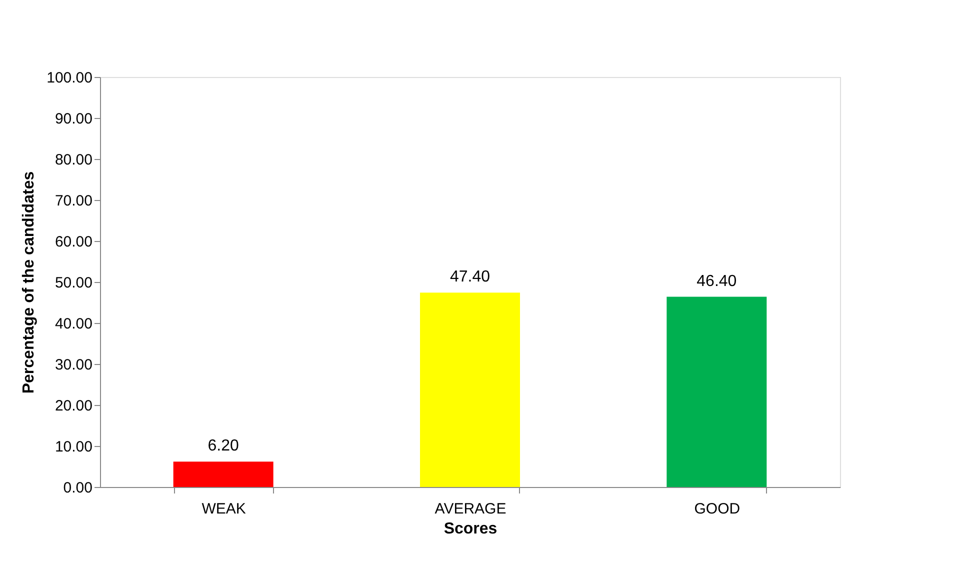 This screenshot has height=584, width=959. Describe the element at coordinates (73, 406) in the screenshot. I see `y-tick-label: 20.00` at that location.